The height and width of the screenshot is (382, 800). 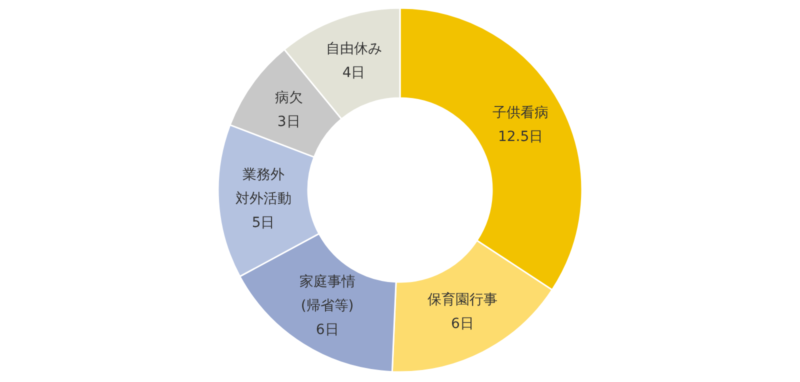 What do you see at coordinates (288, 98) in the screenshot?
I see `slice-label: 病欠` at bounding box center [288, 98].